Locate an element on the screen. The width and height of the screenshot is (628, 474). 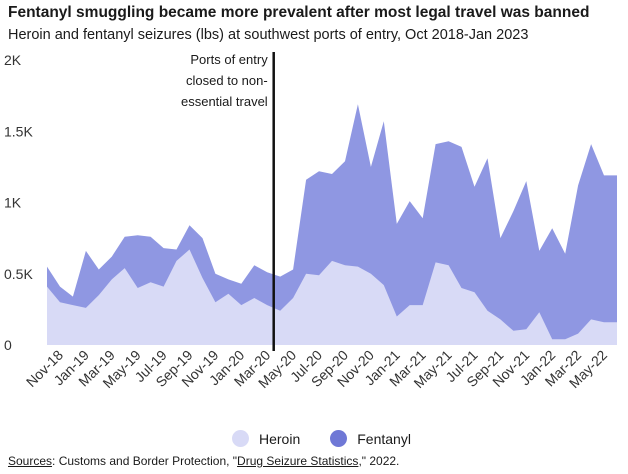
y-tick-label: 0 is located at coordinates (8, 345).